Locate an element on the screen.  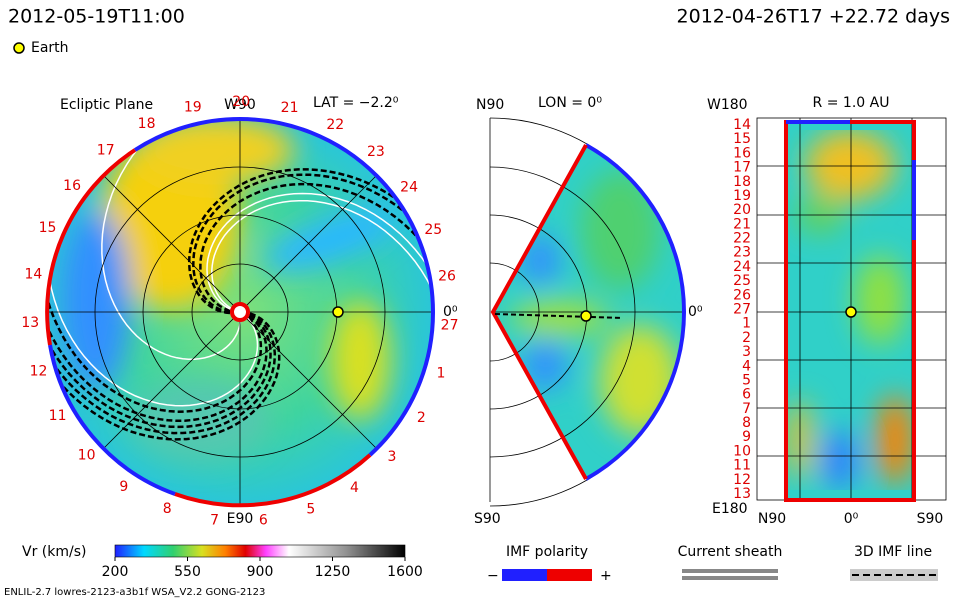
colorbar-tick-label: 900 is located at coordinates (260, 572).